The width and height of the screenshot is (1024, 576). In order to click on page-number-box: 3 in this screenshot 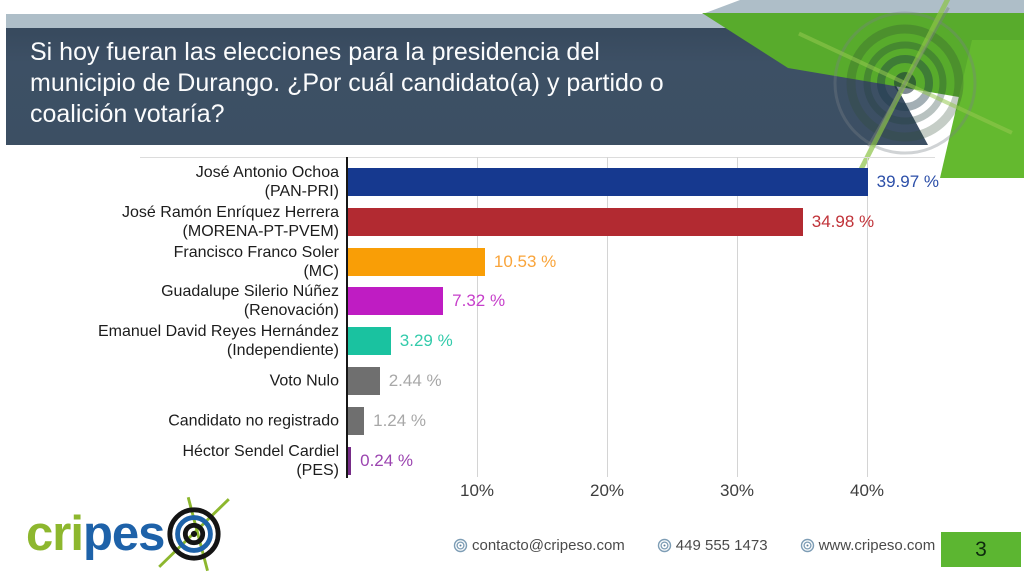, I will do `click(981, 549)`.